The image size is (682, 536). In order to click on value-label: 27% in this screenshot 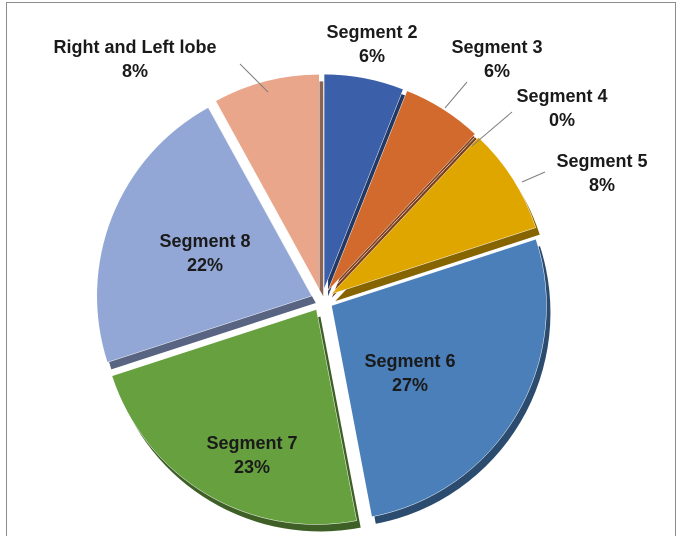, I will do `click(410, 385)`.